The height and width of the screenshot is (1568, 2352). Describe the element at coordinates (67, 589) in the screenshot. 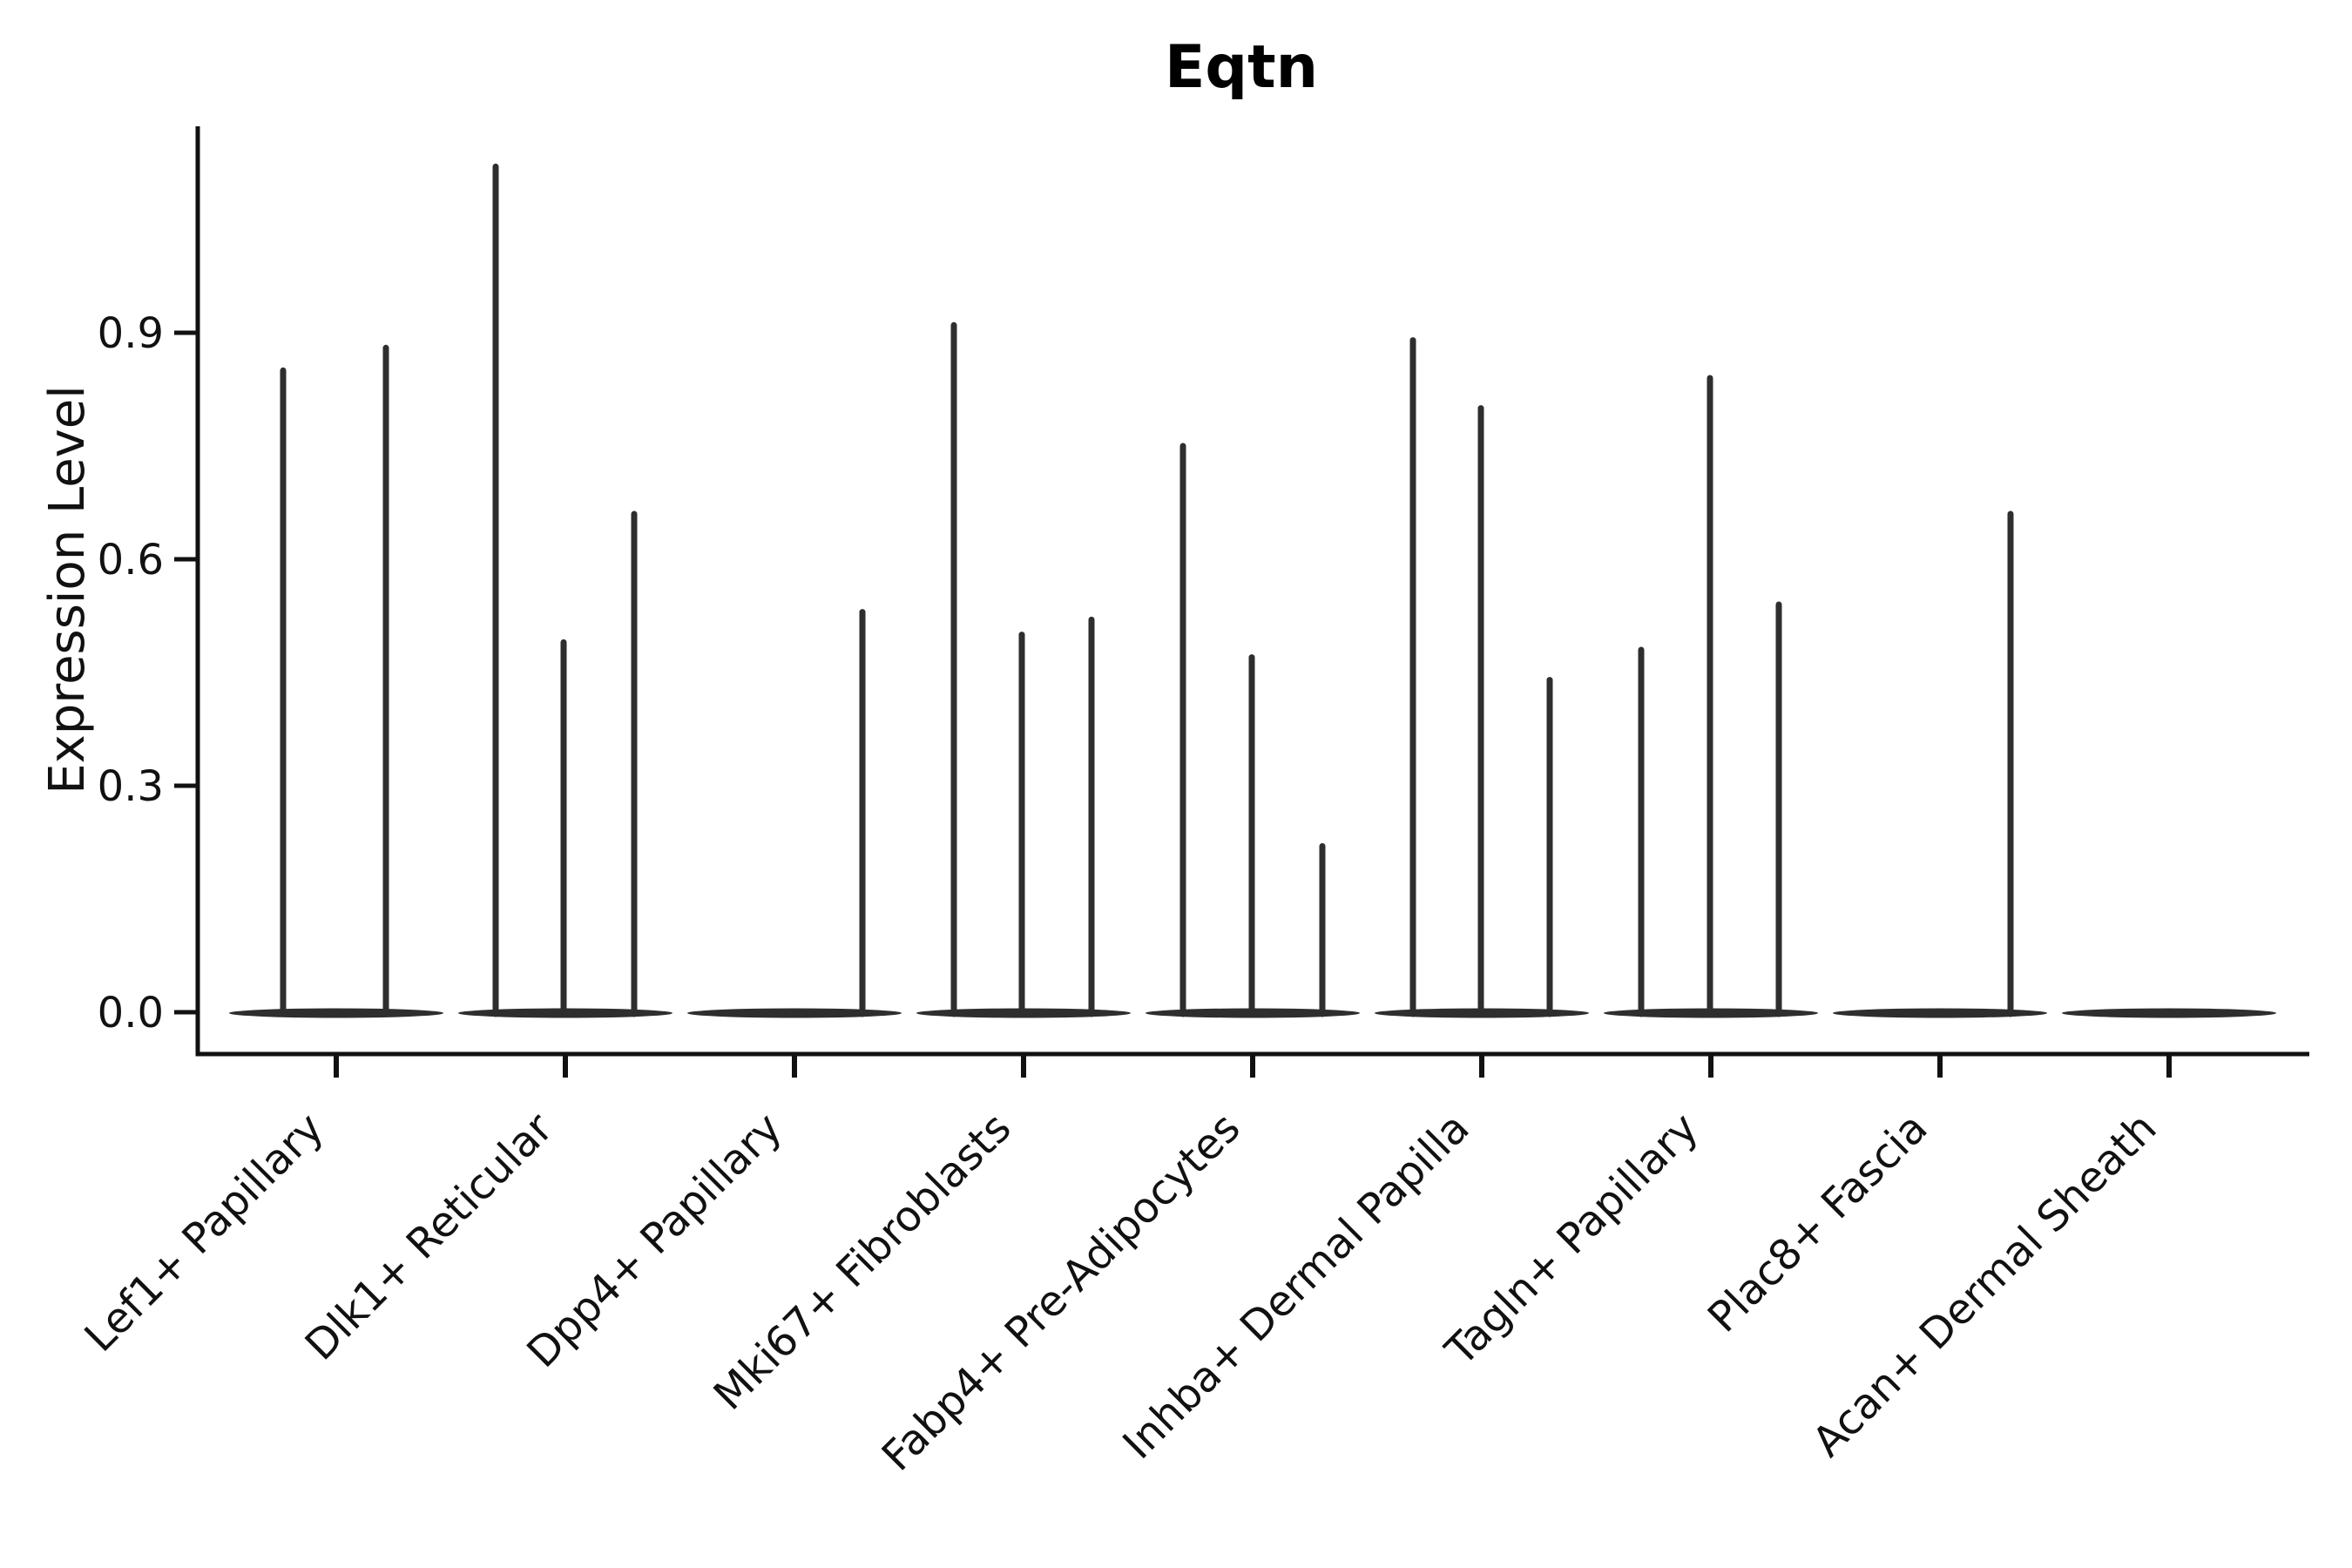

I see `y-axis-label: Expression Level` at that location.